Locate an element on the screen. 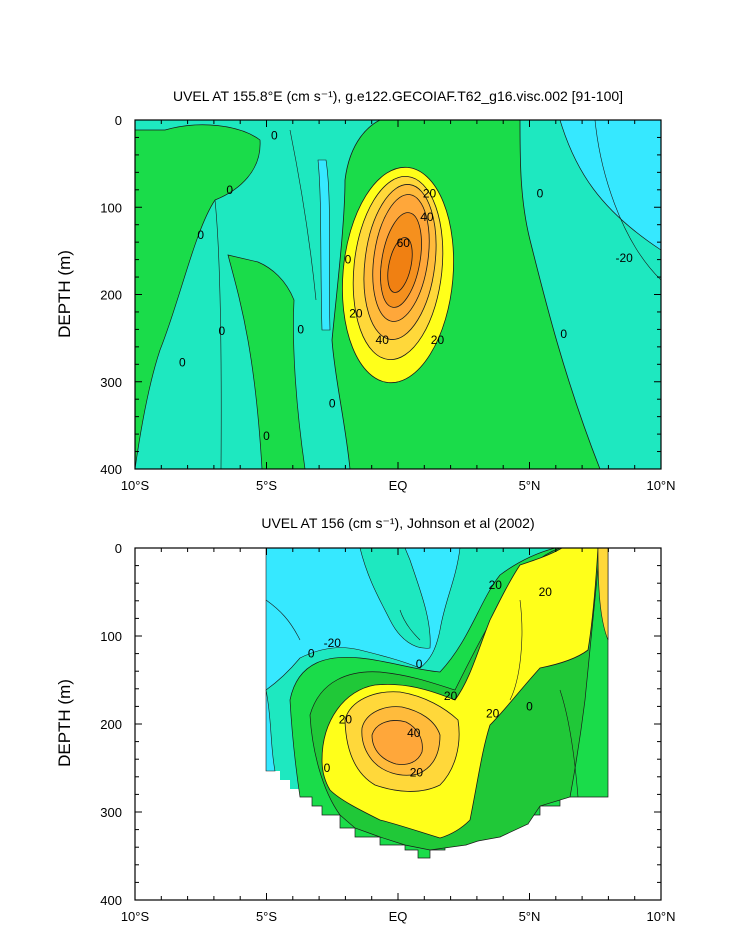 The height and width of the screenshot is (945, 733). bottom-y-tick-label: 300 is located at coordinates (111, 812).